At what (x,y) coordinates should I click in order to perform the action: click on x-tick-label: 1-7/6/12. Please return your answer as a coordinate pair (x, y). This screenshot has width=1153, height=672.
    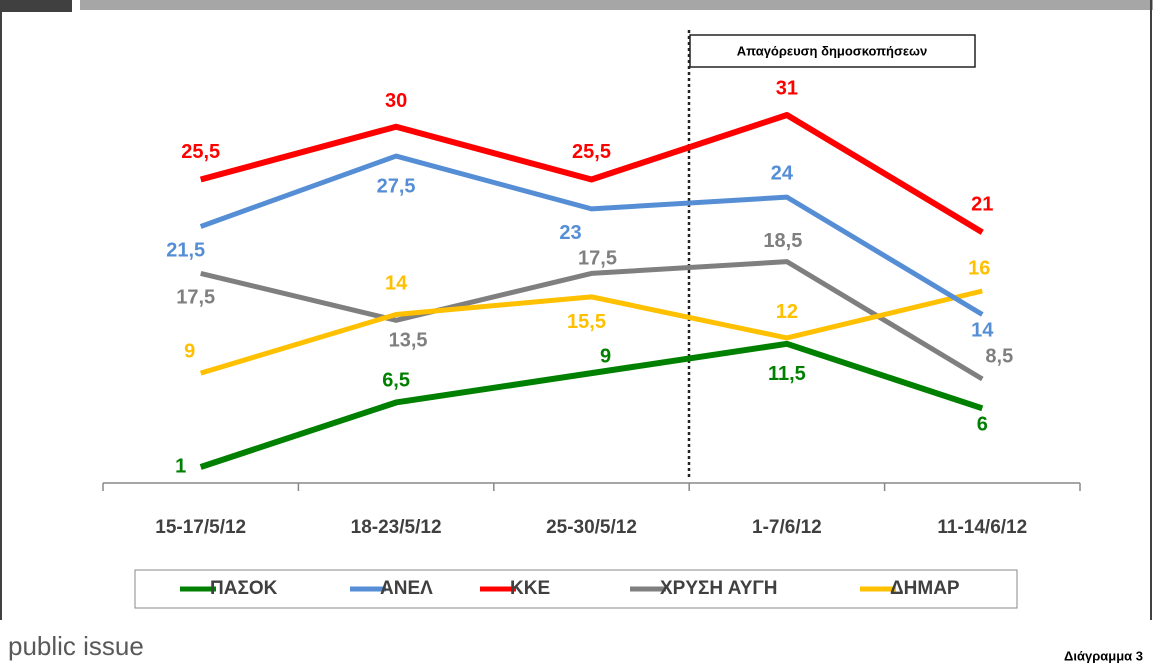
    Looking at the image, I should click on (787, 527).